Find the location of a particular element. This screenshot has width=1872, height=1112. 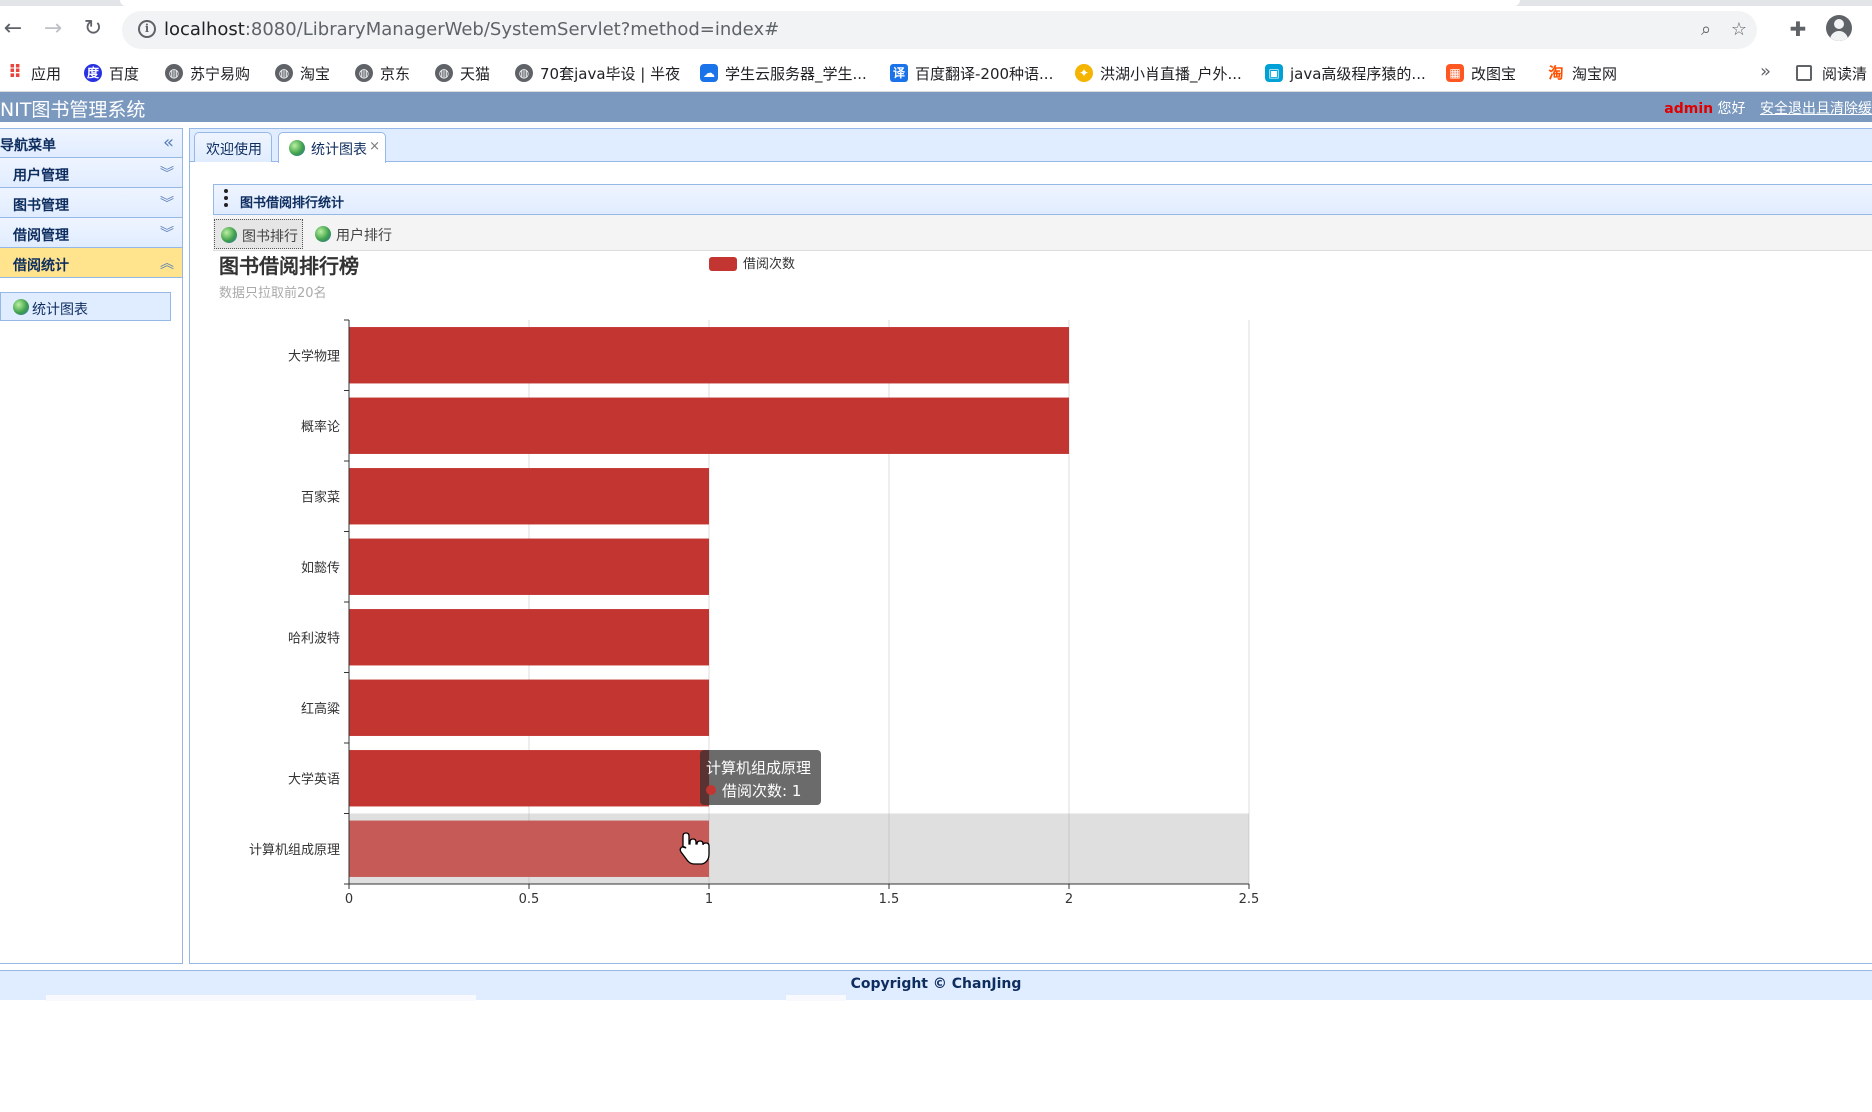

sub-tab-user-ranking: 用户排行 is located at coordinates (354, 234).